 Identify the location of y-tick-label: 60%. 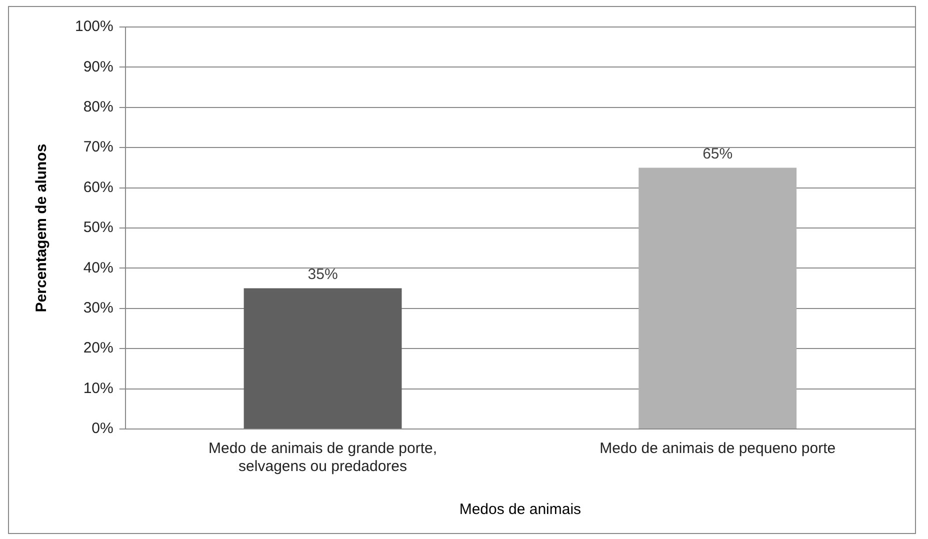
(98, 187).